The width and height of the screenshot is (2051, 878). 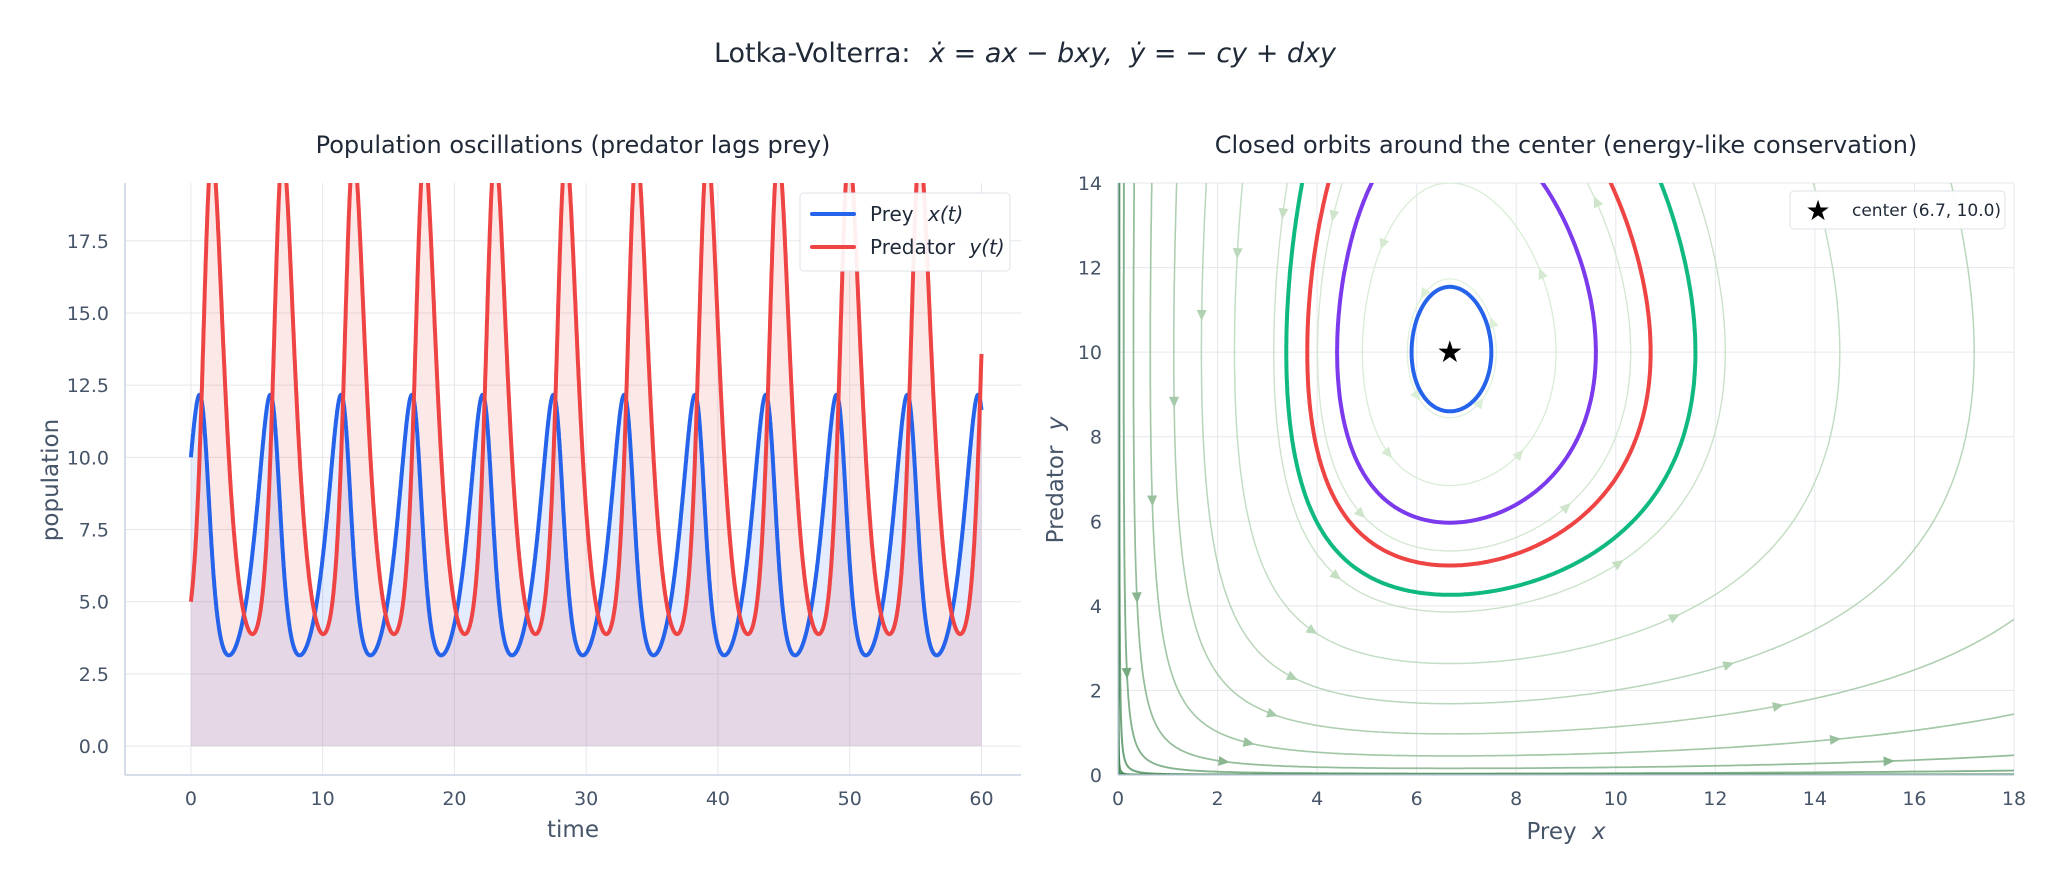 What do you see at coordinates (454, 799) in the screenshot?
I see `timeseries-xtick-2: 20` at bounding box center [454, 799].